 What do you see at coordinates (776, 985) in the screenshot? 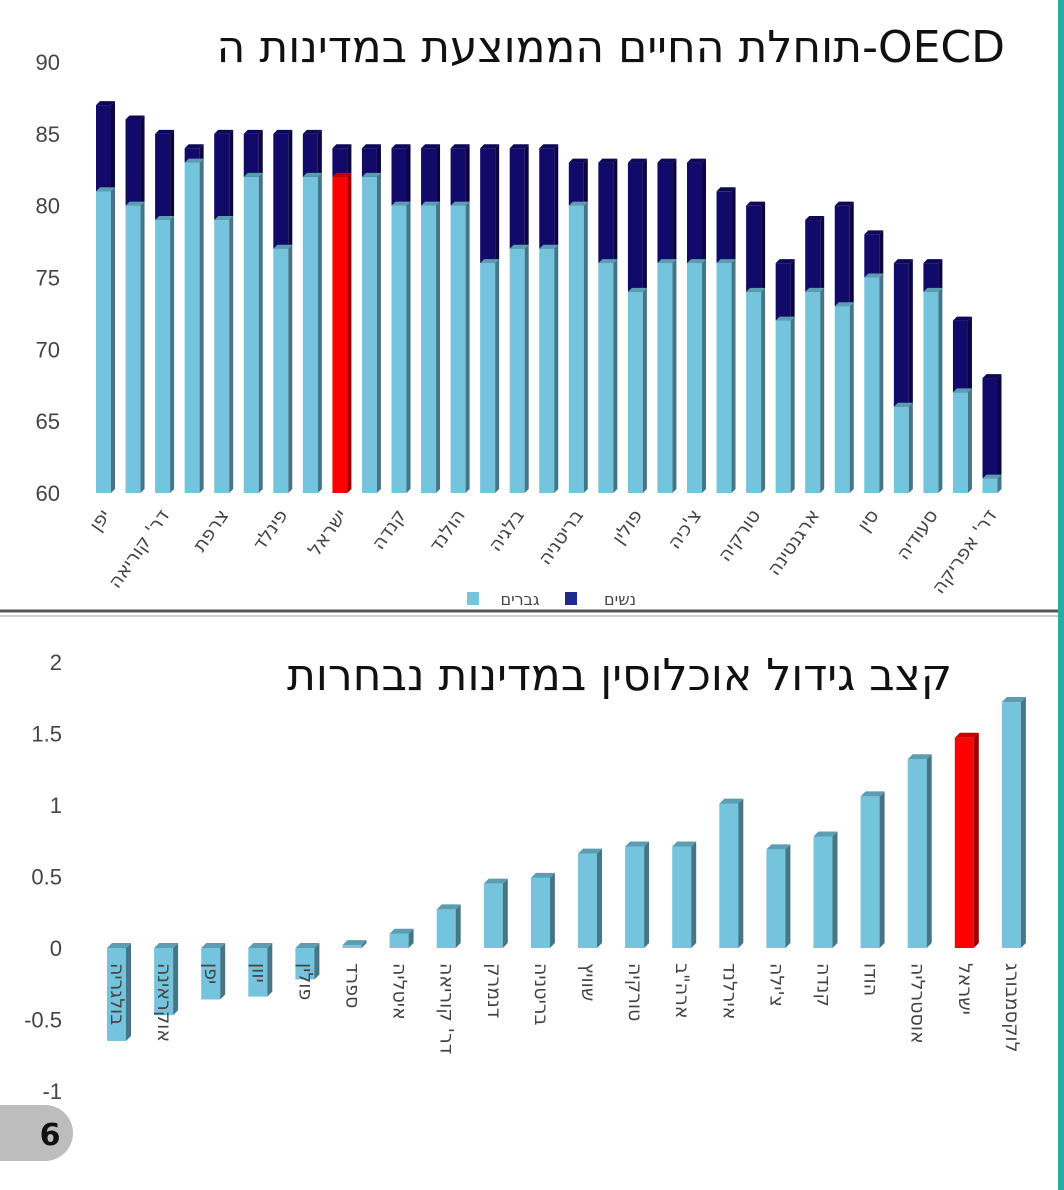
I see `x-tick-label: צ'ילה` at bounding box center [776, 985].